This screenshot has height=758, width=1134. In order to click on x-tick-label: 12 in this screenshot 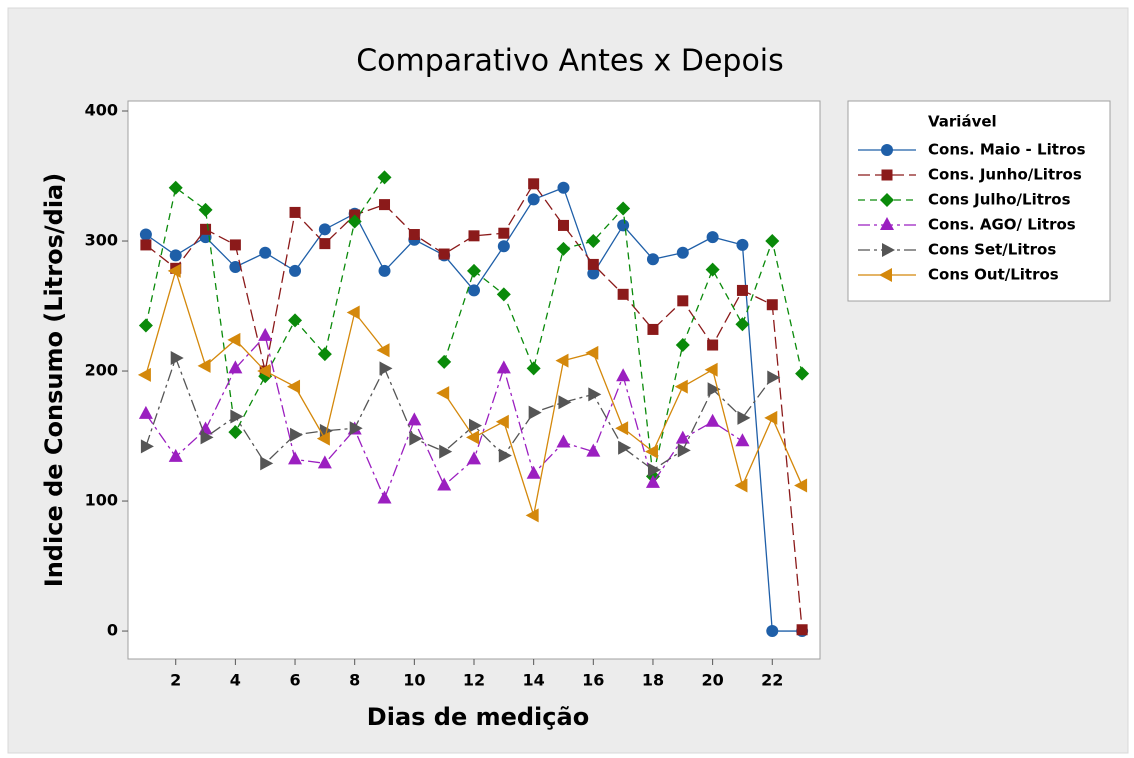, I will do `click(474, 680)`.